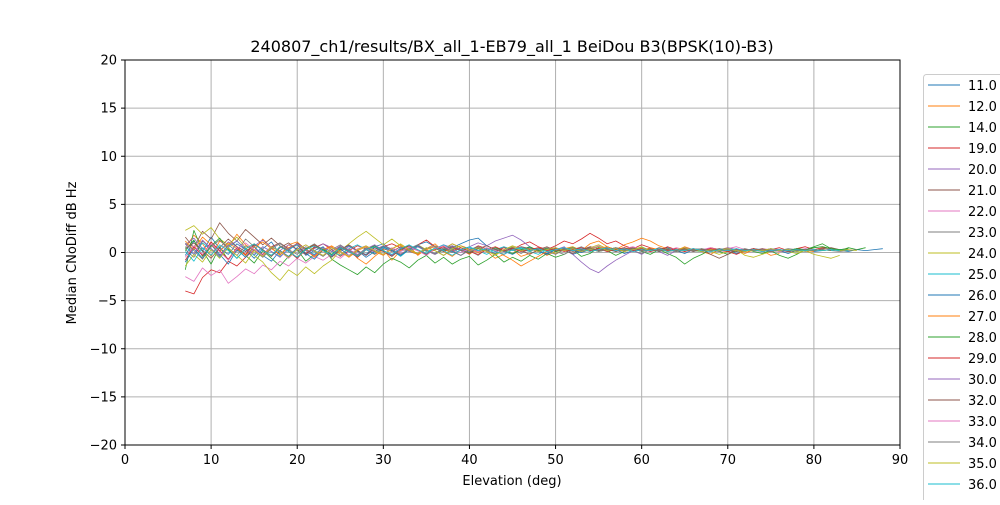 Image resolution: width=1000 pixels, height=505 pixels. I want to click on y-tick-label: 10, so click(108, 157).